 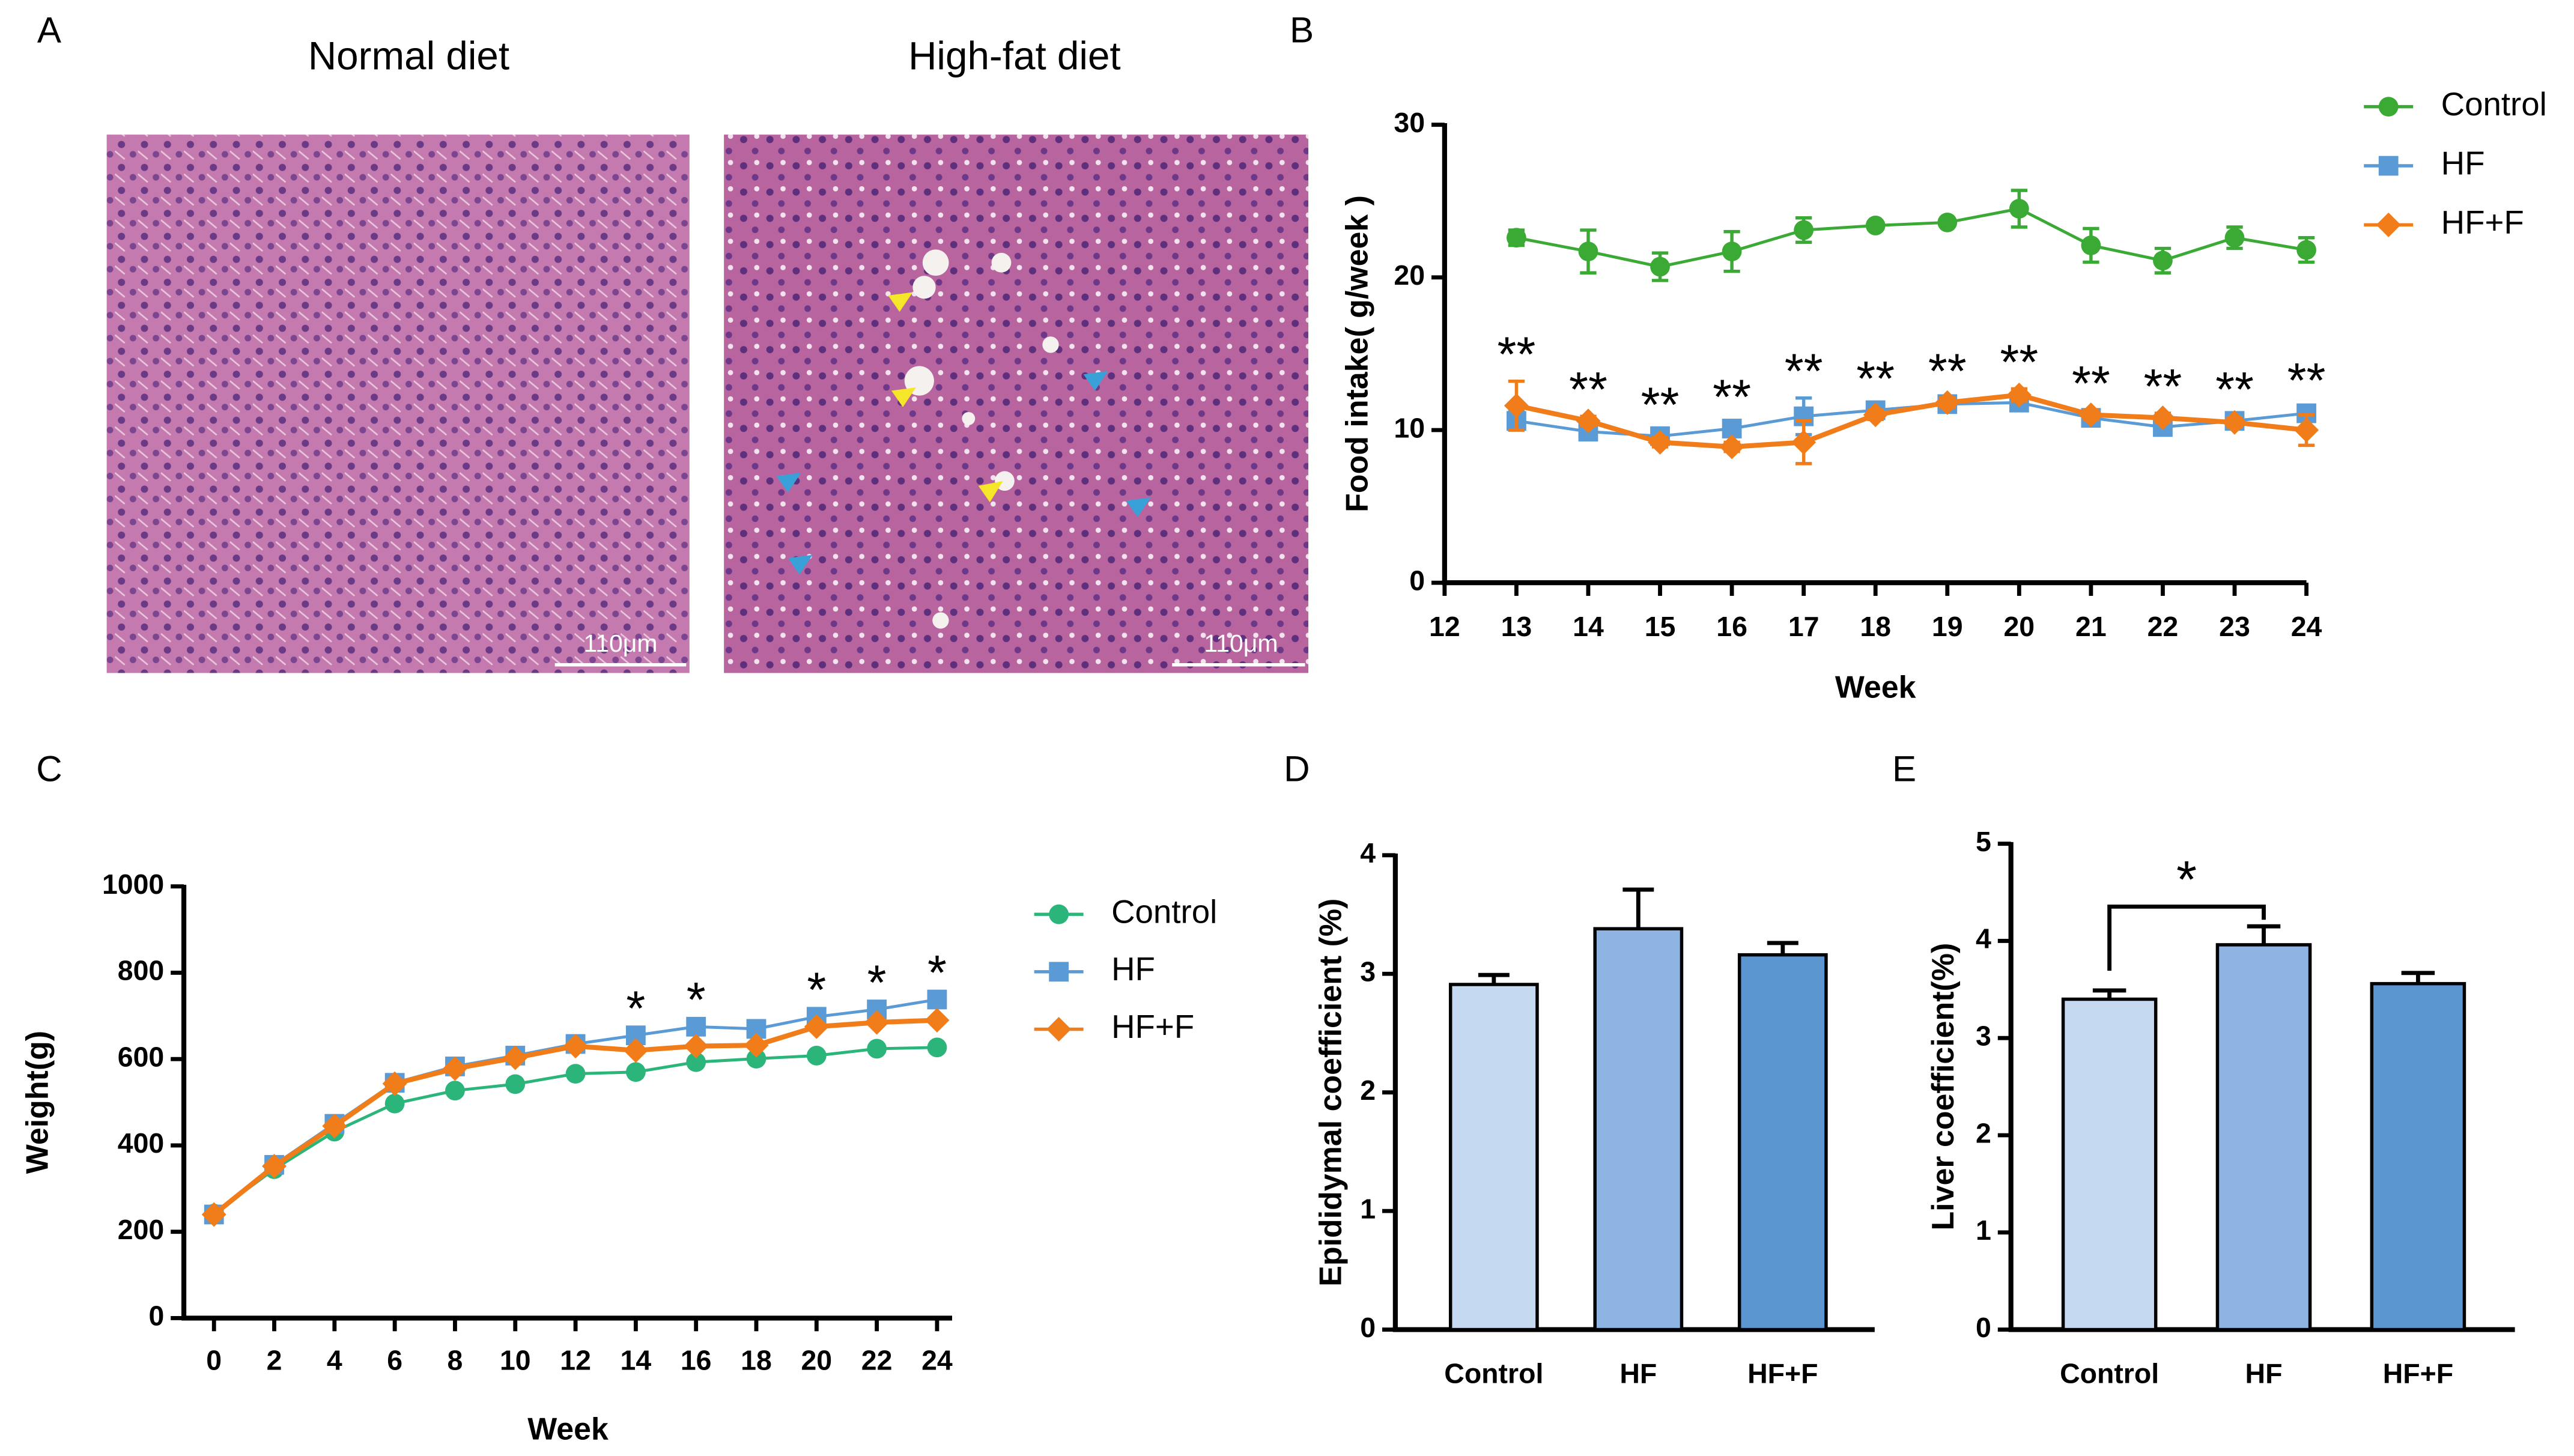 I want to click on x-tick-label: 0, so click(x=214, y=1360).